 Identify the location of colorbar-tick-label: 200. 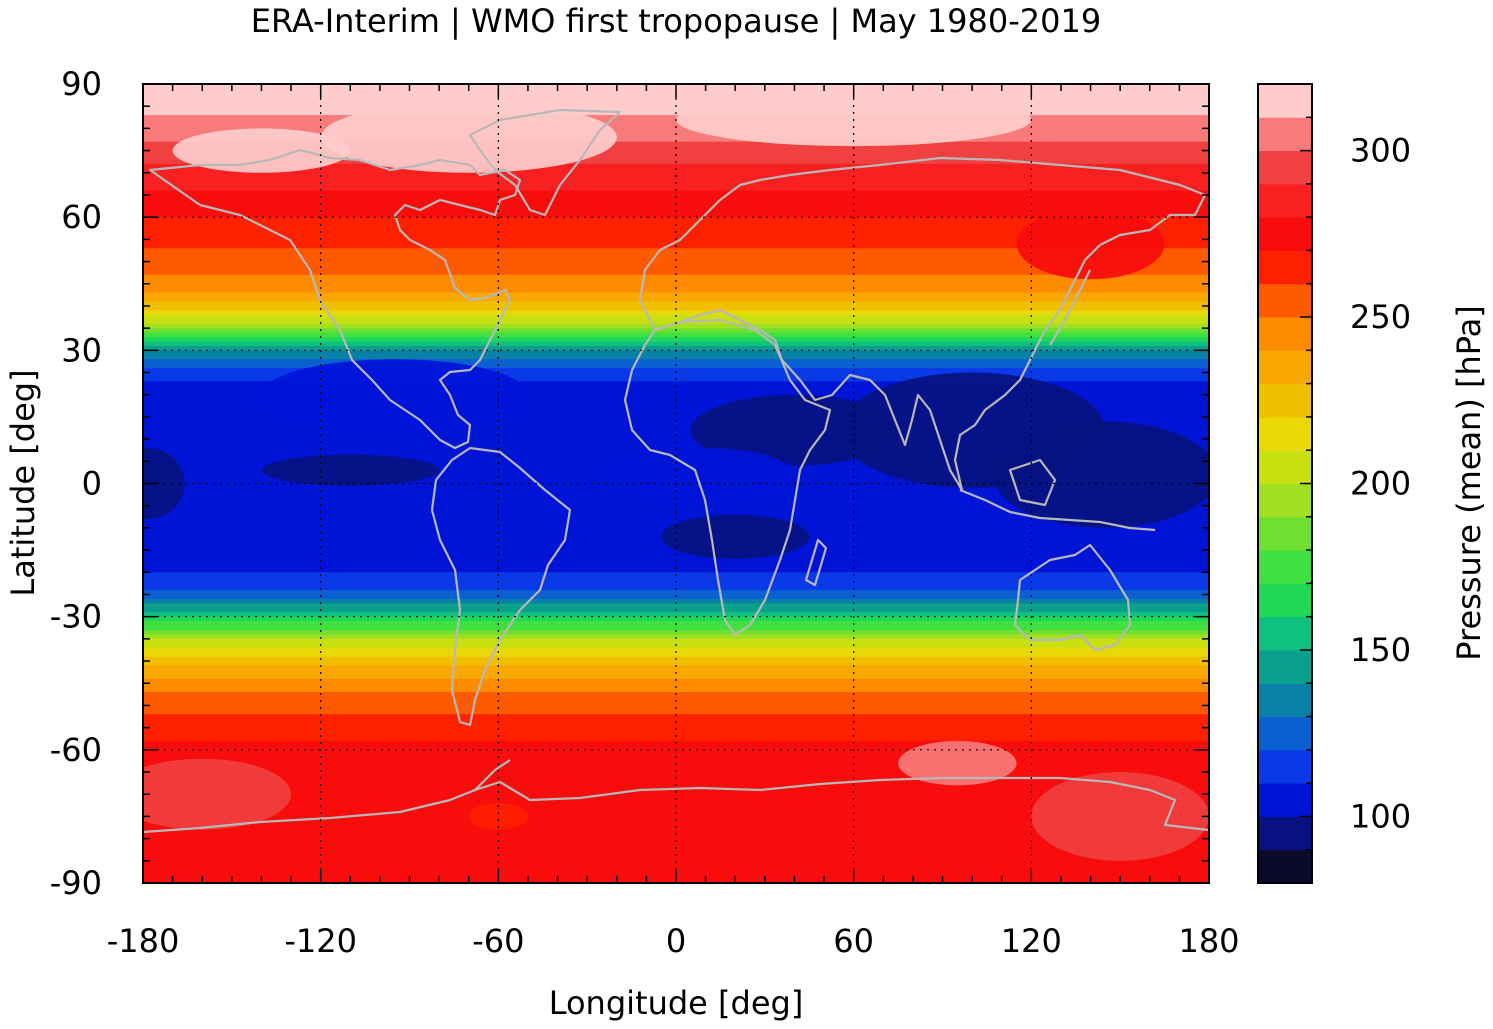
(1380, 484).